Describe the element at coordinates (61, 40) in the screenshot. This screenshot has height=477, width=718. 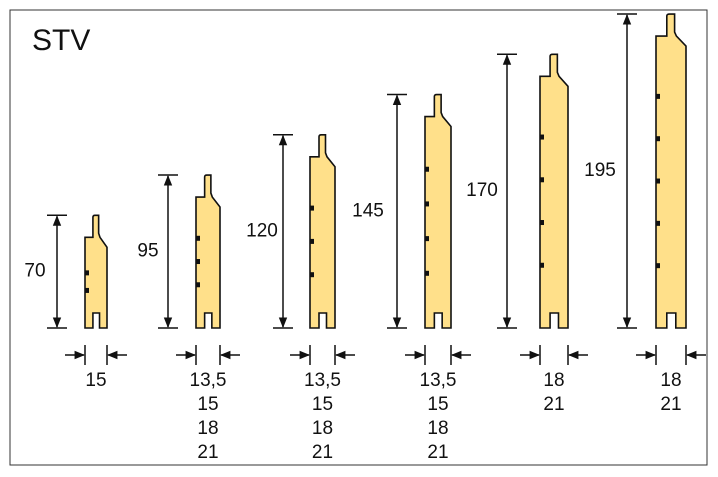
I see `title: STV` at that location.